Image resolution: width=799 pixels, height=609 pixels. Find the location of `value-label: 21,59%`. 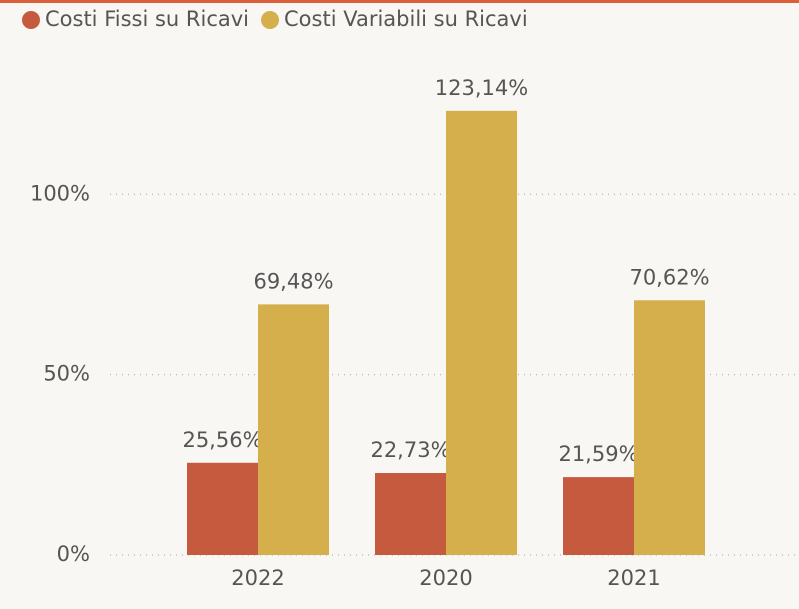

value-label: 21,59% is located at coordinates (598, 454).